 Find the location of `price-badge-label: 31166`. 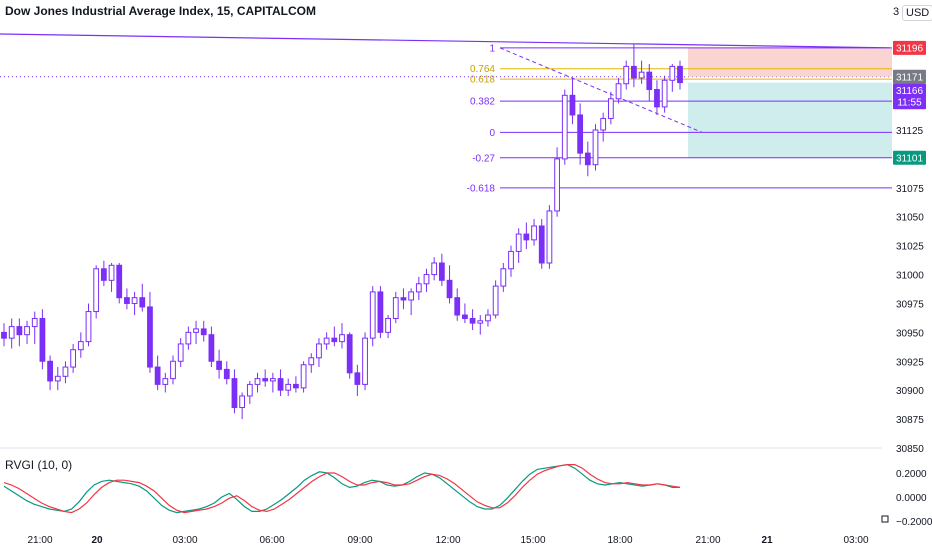

price-badge-label: 31166 is located at coordinates (910, 91).